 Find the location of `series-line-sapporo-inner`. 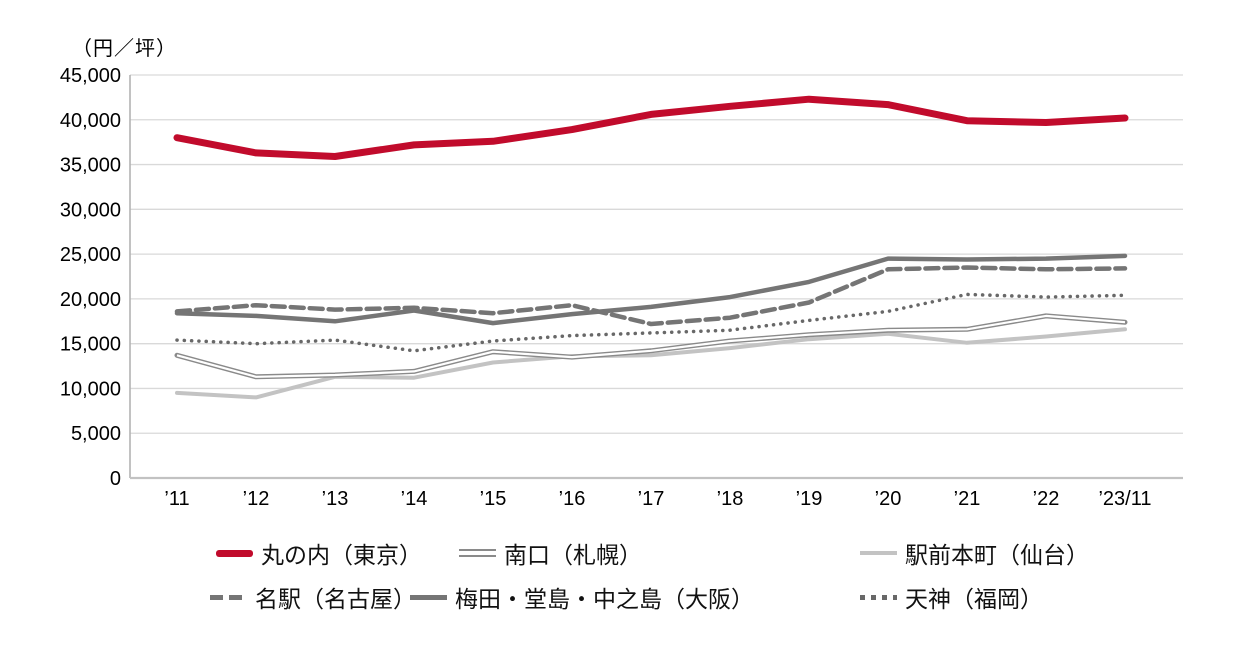

series-line-sapporo-inner is located at coordinates (651, 346).